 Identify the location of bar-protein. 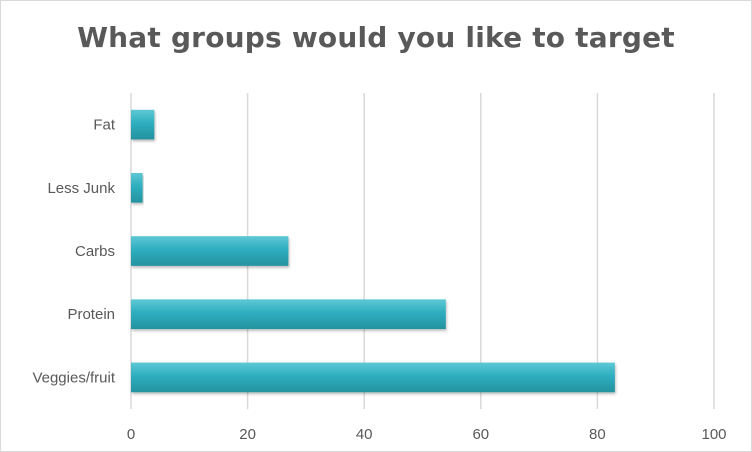
(288, 314).